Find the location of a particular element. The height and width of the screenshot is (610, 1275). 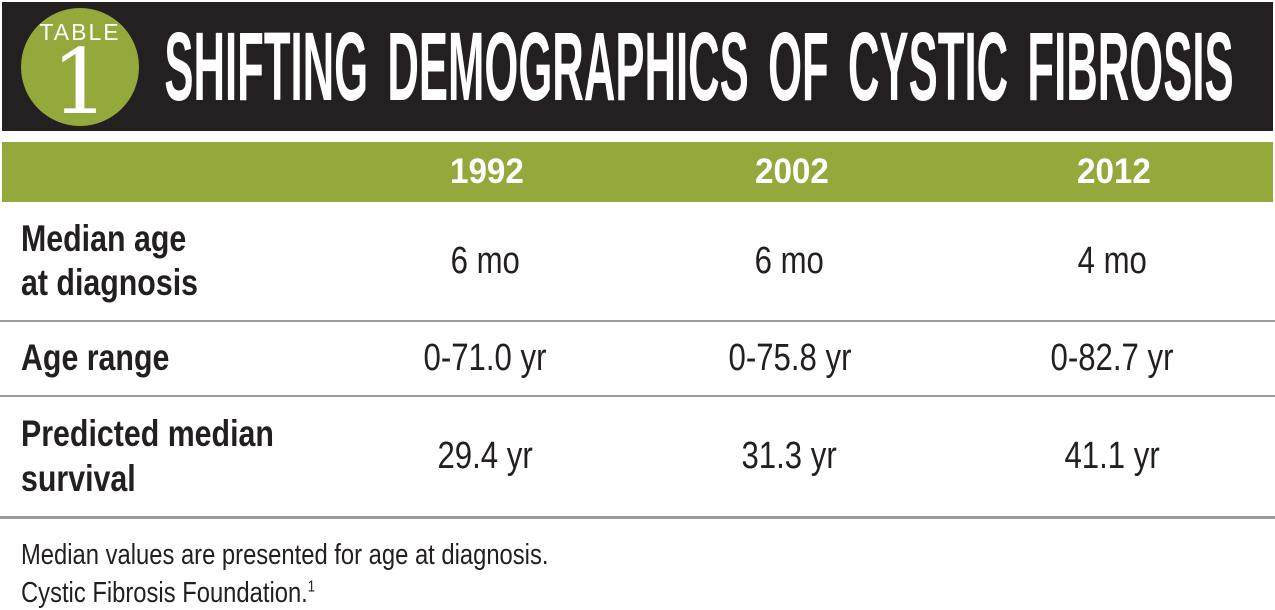

row-header-cell: Median age at diagnosis is located at coordinates (170, 261).